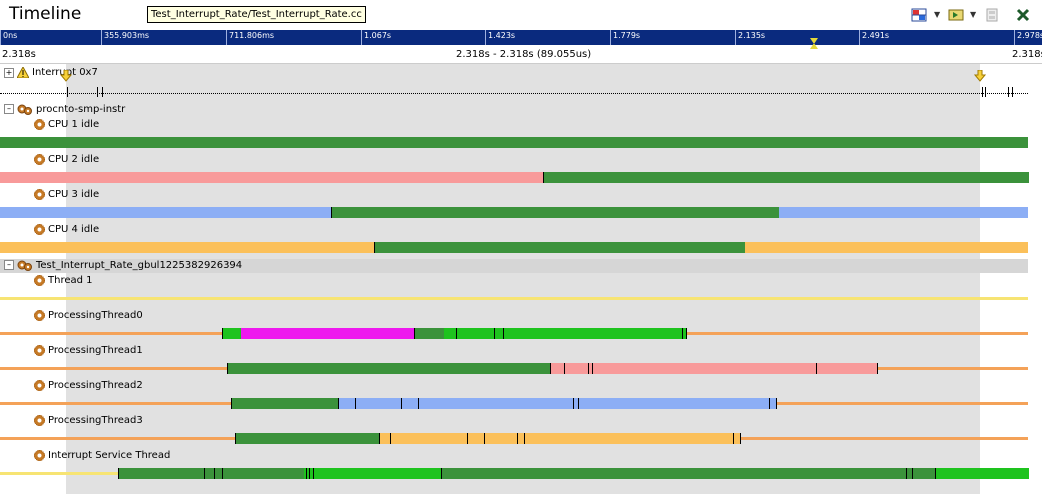 The width and height of the screenshot is (1042, 494). What do you see at coordinates (500, 37) in the screenshot?
I see `ruler-label: 1.423s` at bounding box center [500, 37].